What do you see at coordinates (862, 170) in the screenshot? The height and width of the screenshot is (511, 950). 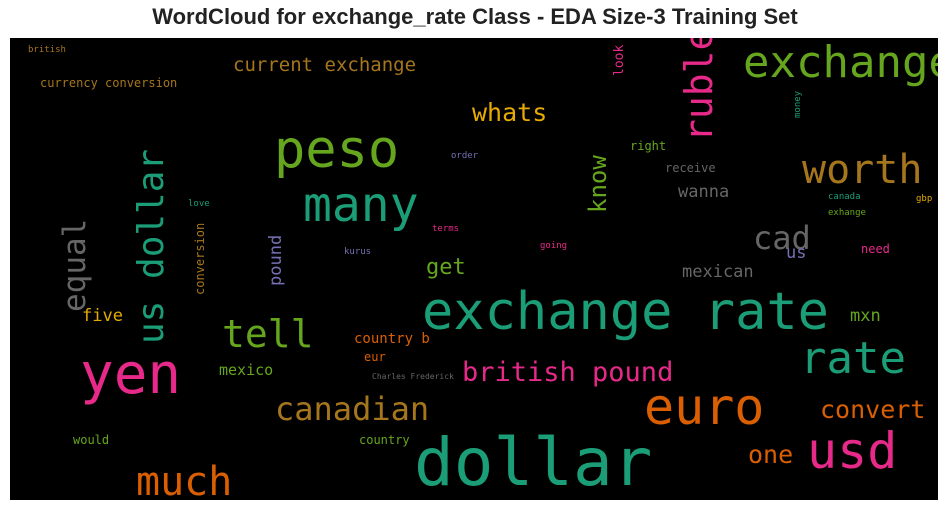 I see `word-worth: worth` at bounding box center [862, 170].